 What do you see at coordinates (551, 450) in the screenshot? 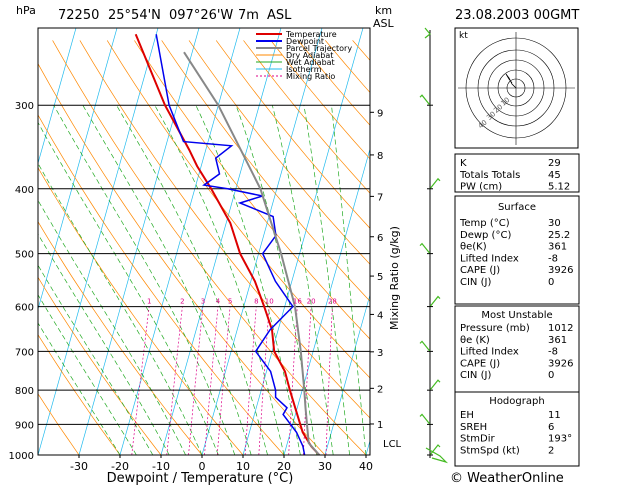
I see `table-row-value: 2` at bounding box center [551, 450].